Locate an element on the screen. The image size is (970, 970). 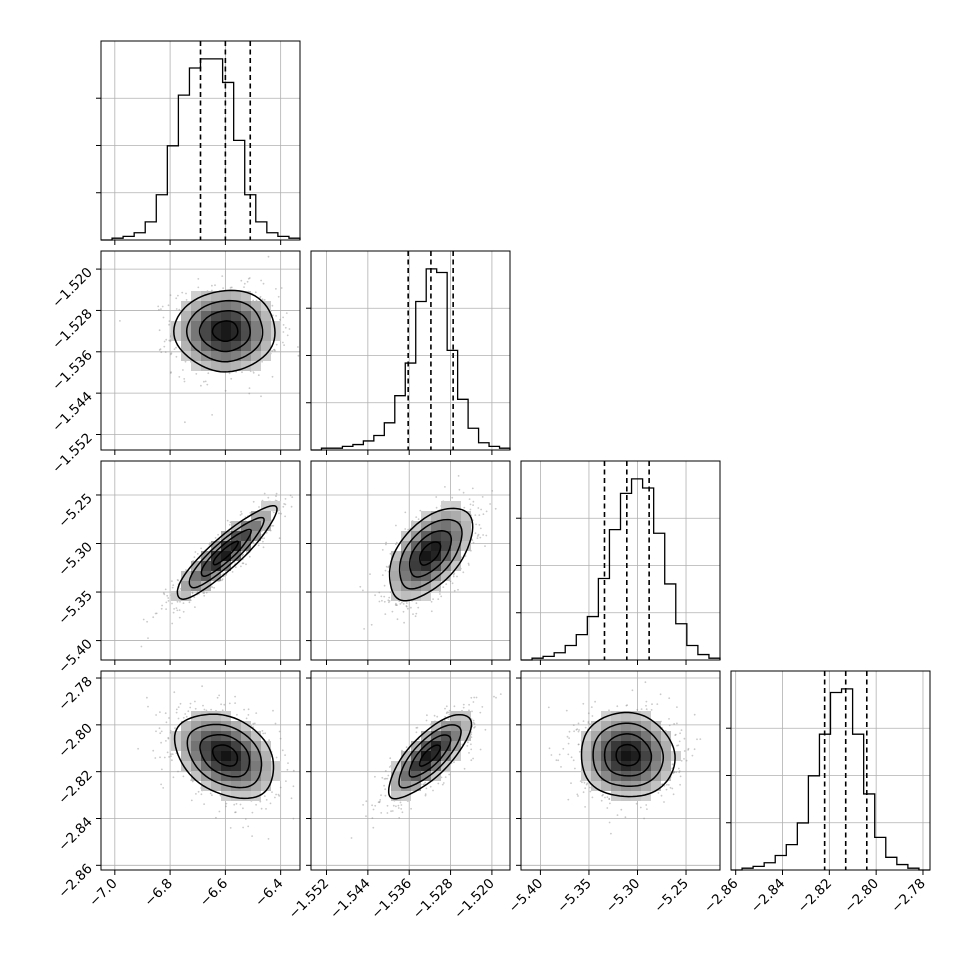
x-tick-label: −1.528 is located at coordinates (433, 899).